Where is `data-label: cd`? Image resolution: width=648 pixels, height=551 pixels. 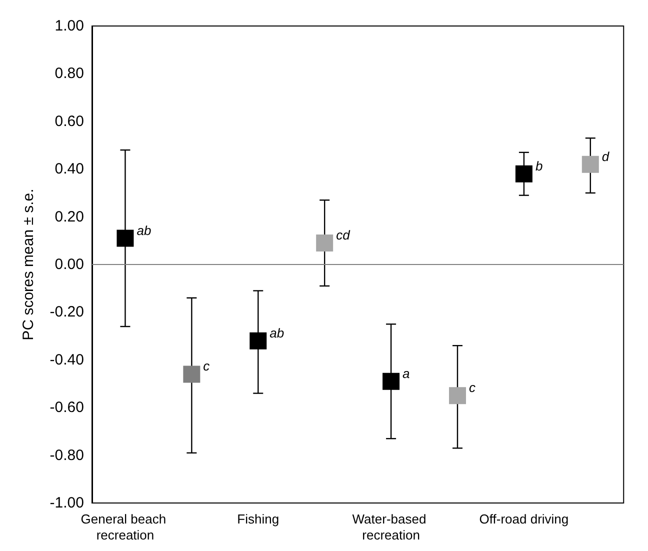
data-label: cd is located at coordinates (343, 235).